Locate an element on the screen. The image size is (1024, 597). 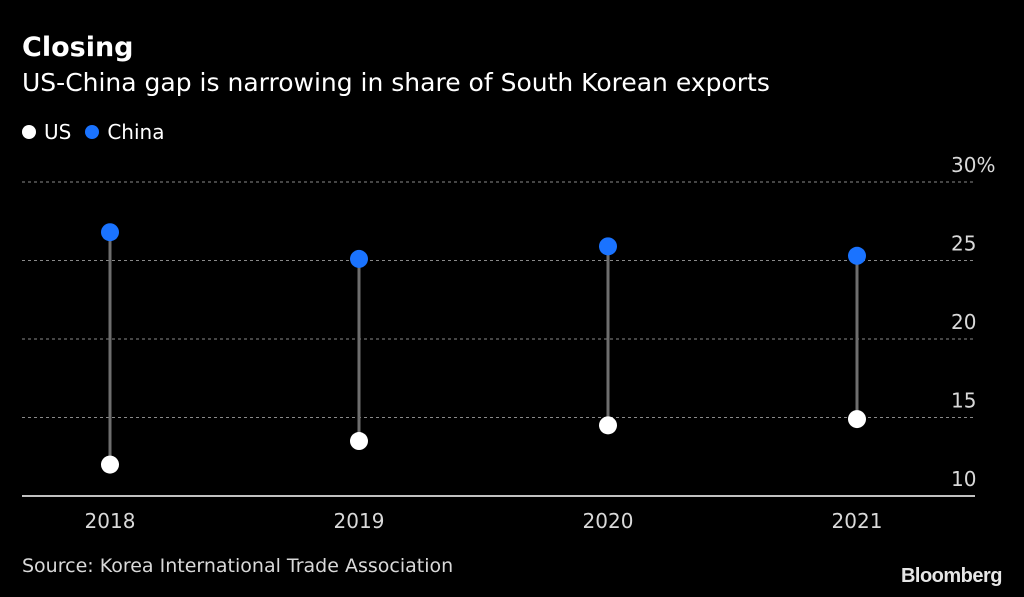
y-tick-label: 25 is located at coordinates (963, 244).